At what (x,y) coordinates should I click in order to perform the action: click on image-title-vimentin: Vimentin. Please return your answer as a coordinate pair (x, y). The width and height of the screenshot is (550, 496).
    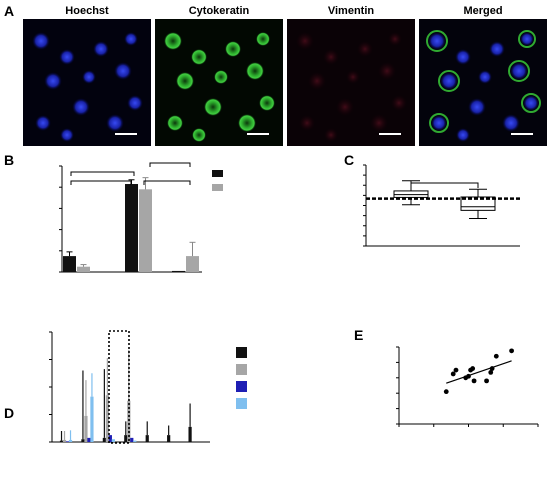
    Looking at the image, I should click on (351, 11).